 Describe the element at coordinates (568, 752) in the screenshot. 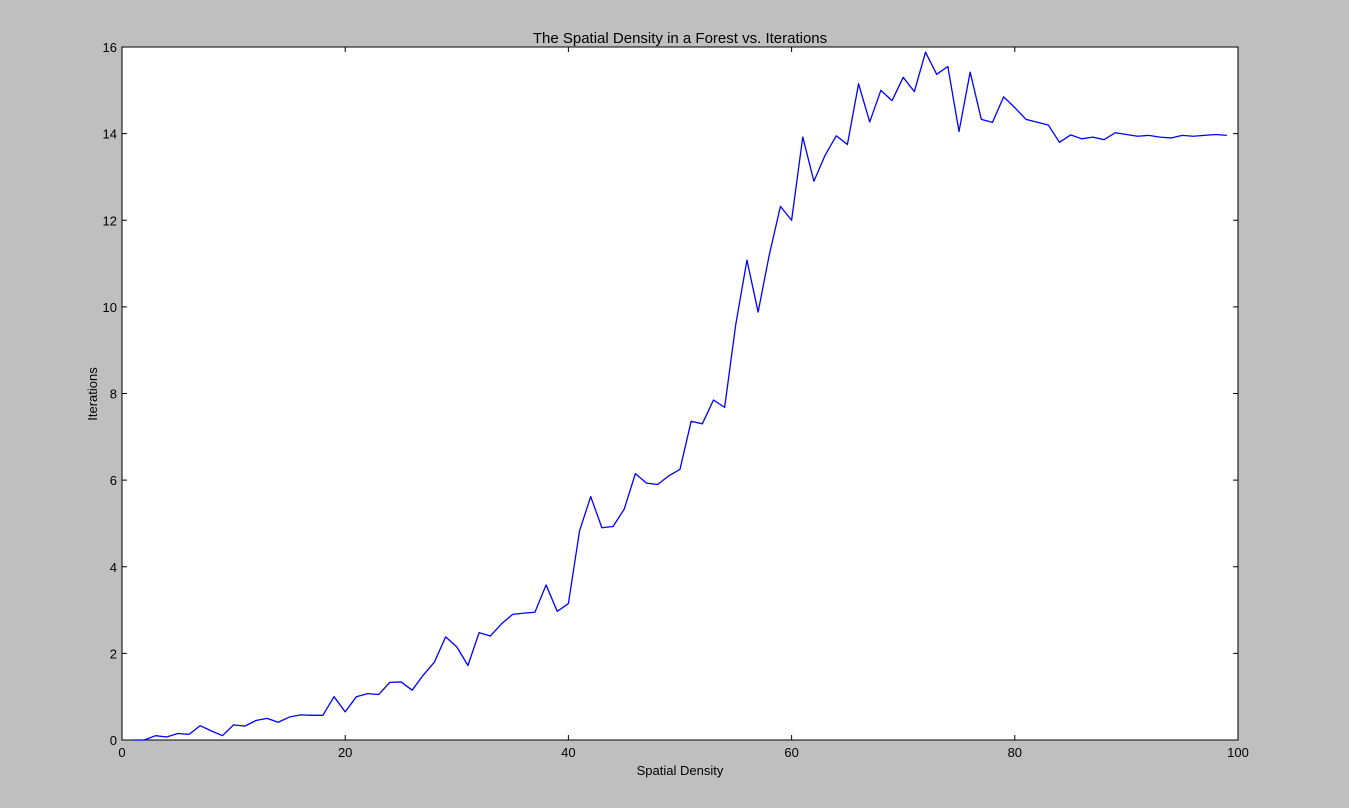

I see `x-tick-label: 40` at that location.